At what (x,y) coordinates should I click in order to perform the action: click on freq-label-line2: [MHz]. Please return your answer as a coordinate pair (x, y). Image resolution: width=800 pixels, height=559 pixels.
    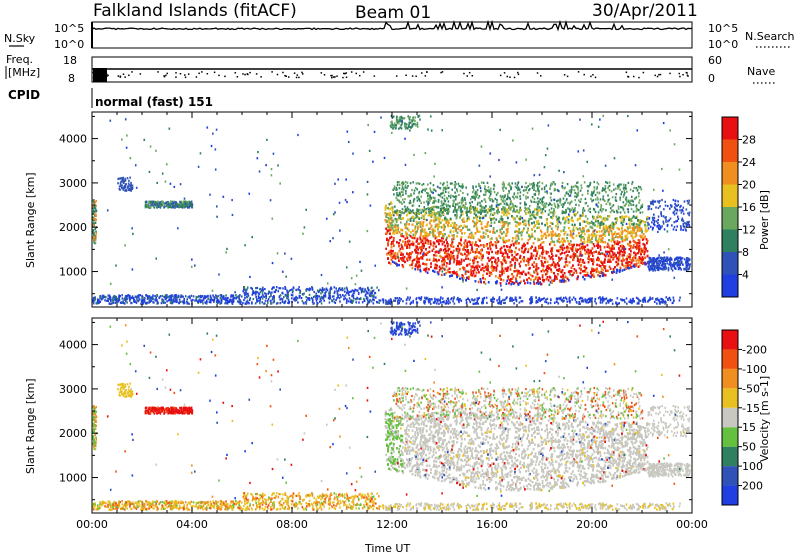
    Looking at the image, I should click on (24, 72).